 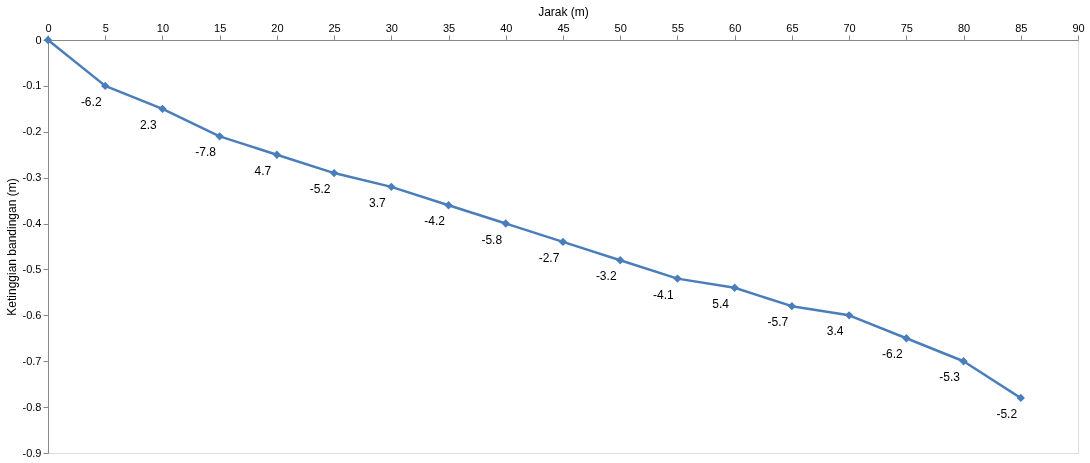 I want to click on annotation: -3.2, so click(x=606, y=276).